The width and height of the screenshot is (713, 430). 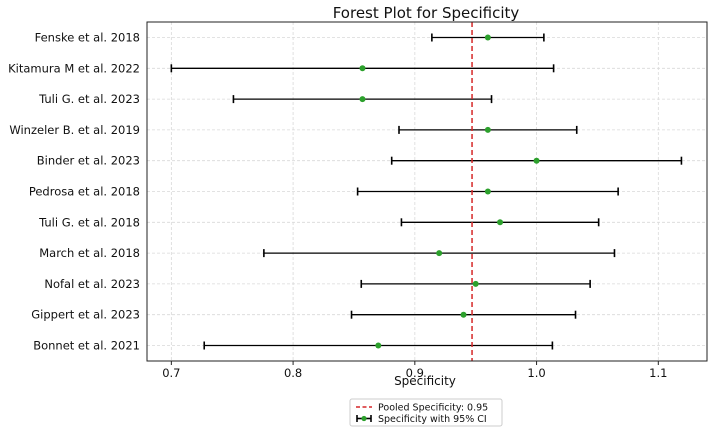 I want to click on x-tick-label: 1.1, so click(x=658, y=373).